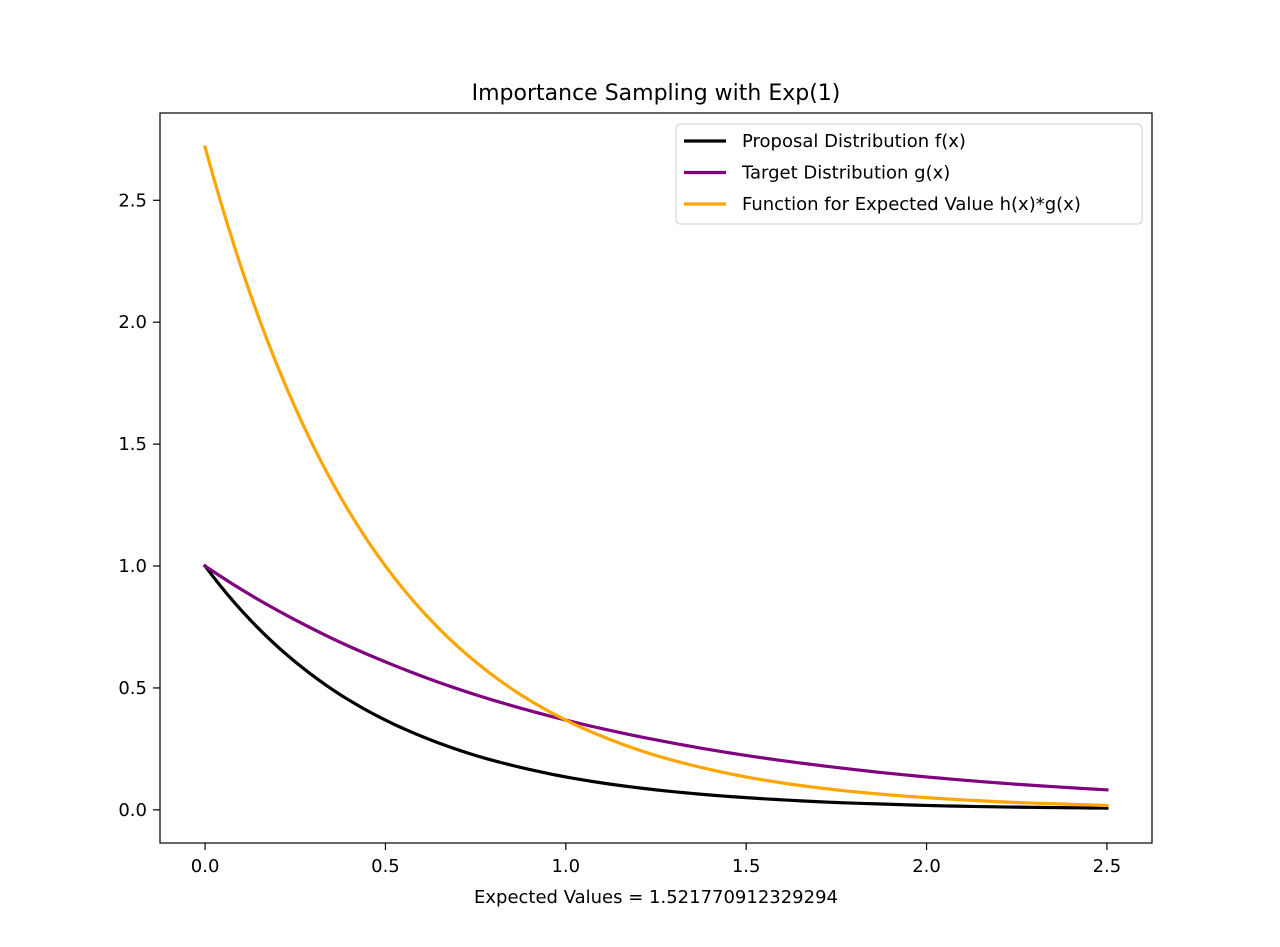  Describe the element at coordinates (1107, 866) in the screenshot. I see `x-tick-label: 2.5` at that location.